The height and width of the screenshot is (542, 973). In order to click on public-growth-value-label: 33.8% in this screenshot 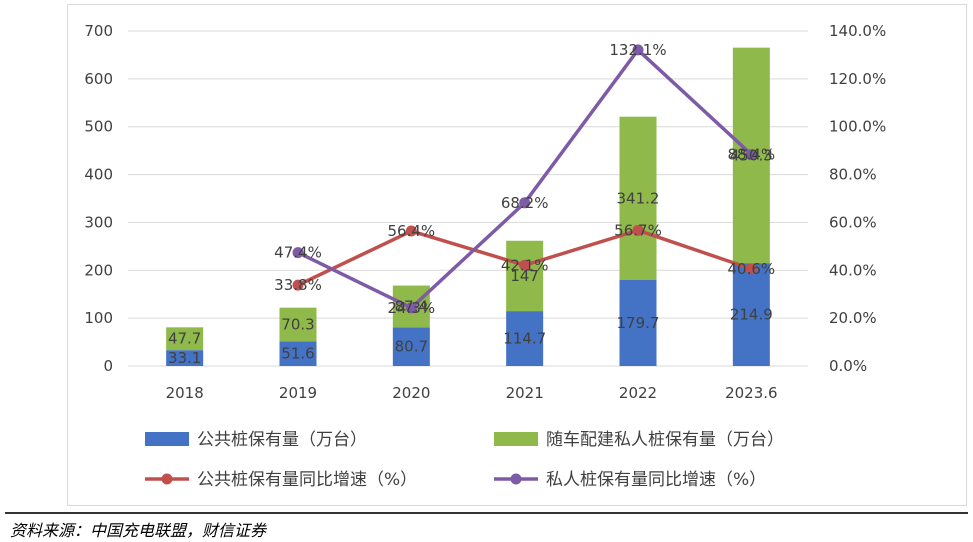, I will do `click(298, 285)`.